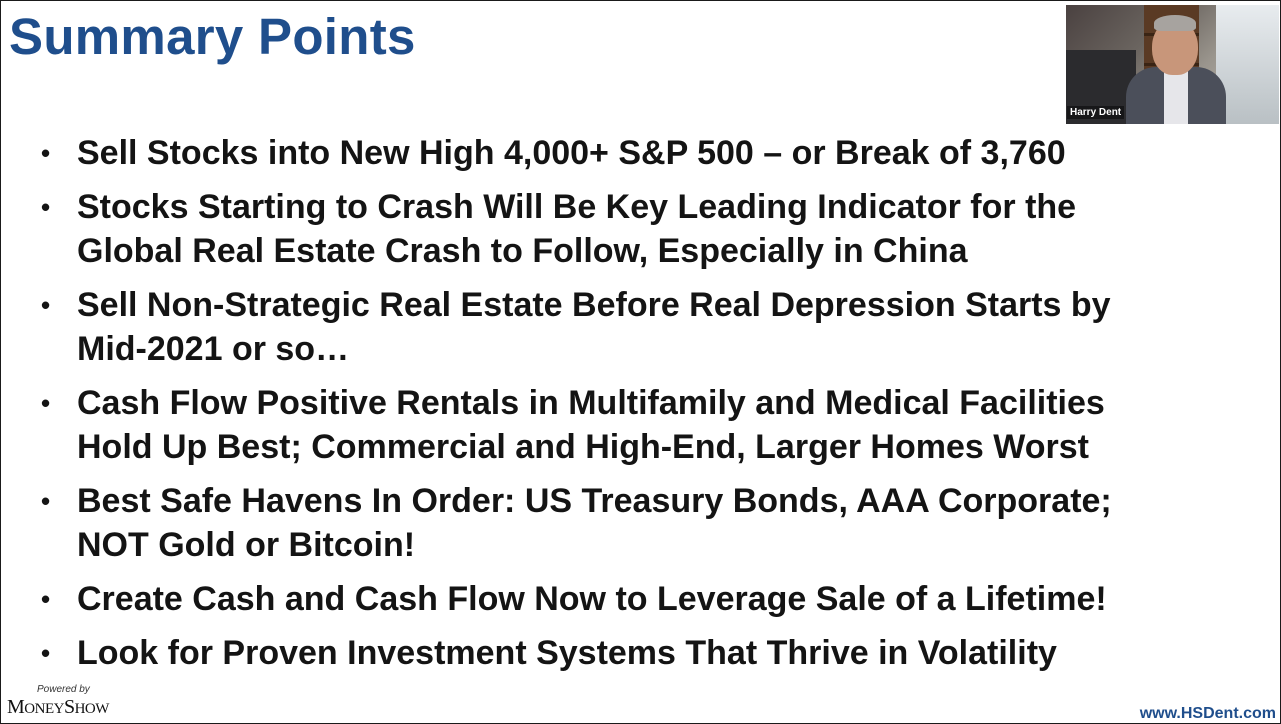 The image size is (1281, 724). Describe the element at coordinates (212, 36) in the screenshot. I see `slide-title: Summary Points` at that location.